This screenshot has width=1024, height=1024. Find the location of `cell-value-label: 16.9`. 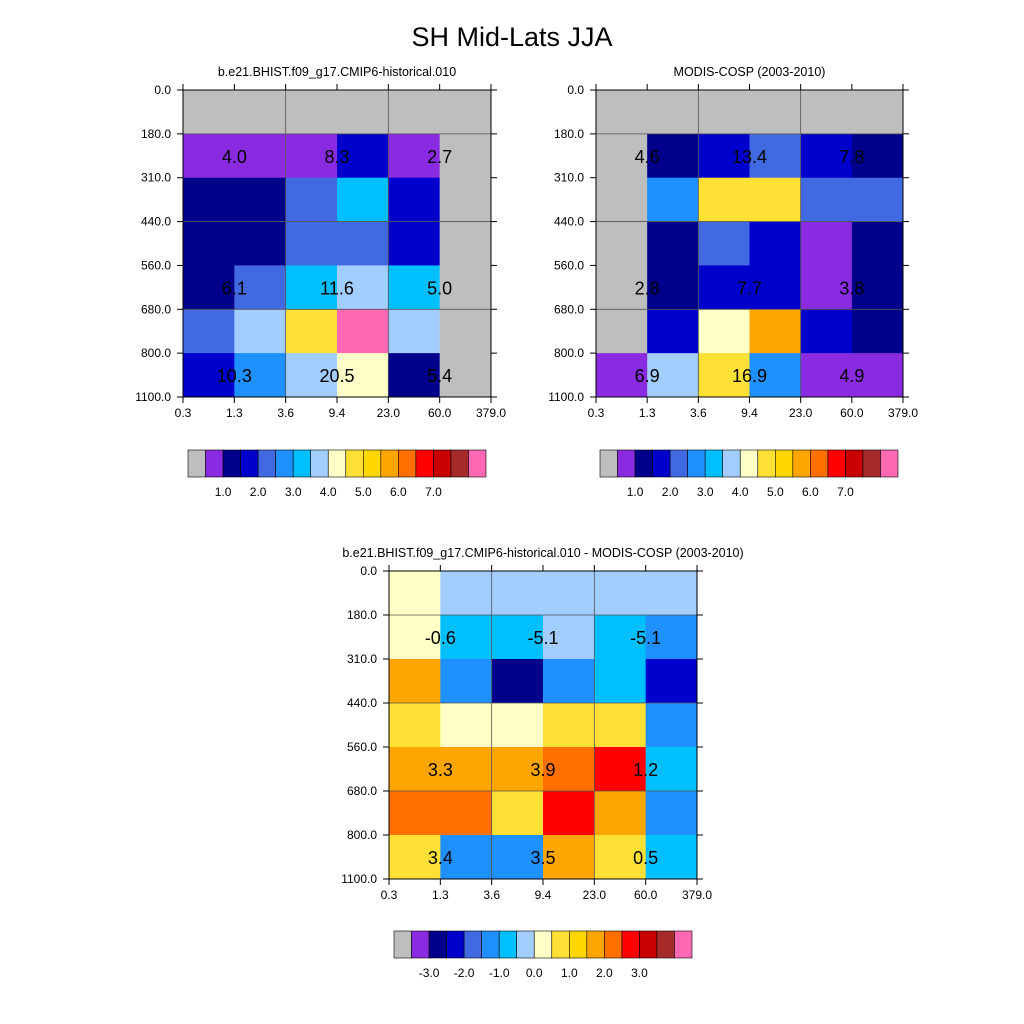

cell-value-label: 16.9 is located at coordinates (749, 376).